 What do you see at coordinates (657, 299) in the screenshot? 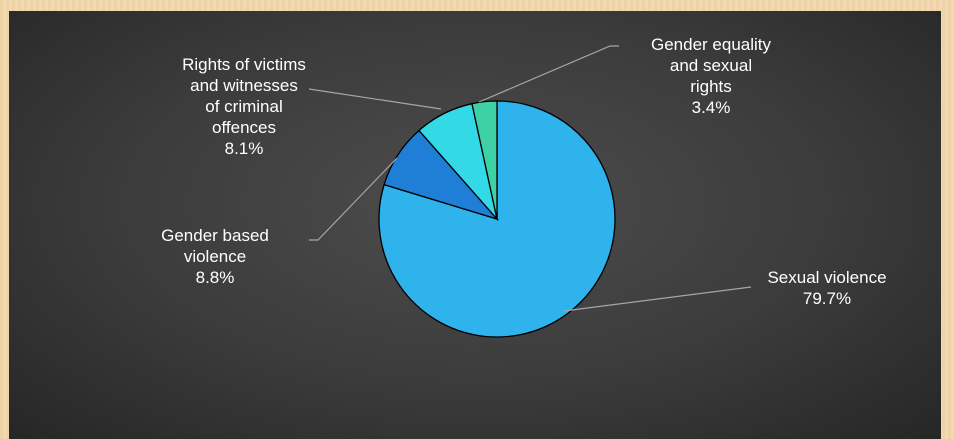
I see `leader-line-sexual-violence` at bounding box center [657, 299].